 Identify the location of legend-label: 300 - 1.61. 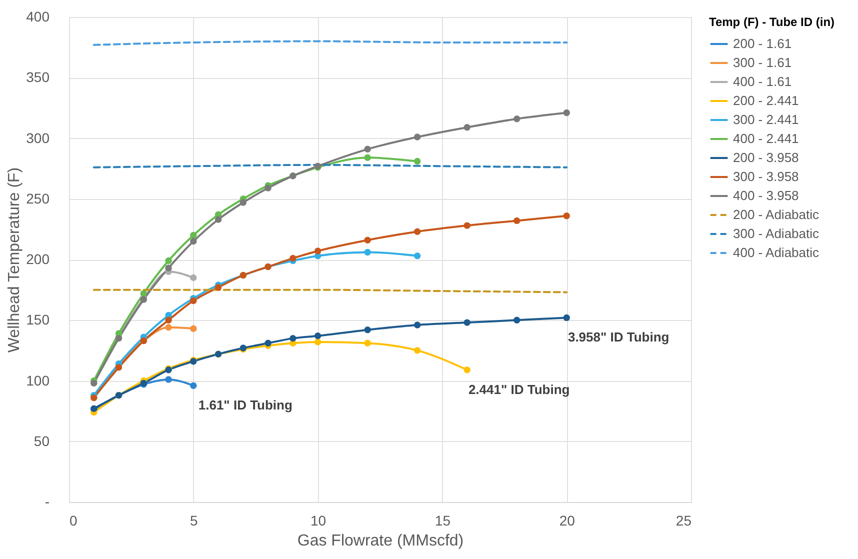
(762, 62).